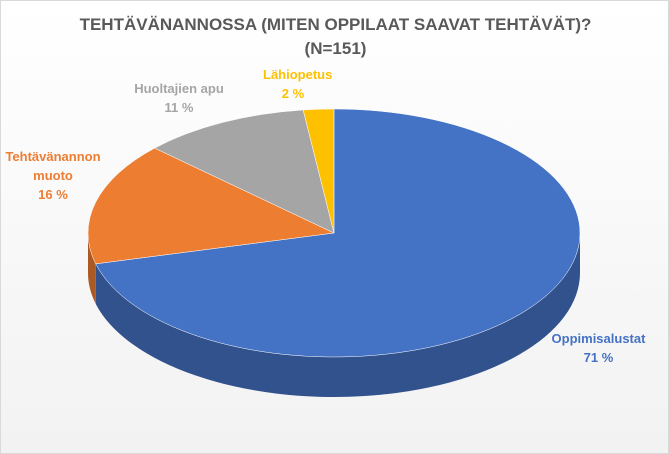 This screenshot has height=454, width=669. Describe the element at coordinates (598, 357) in the screenshot. I see `value-label: 71 %` at that location.